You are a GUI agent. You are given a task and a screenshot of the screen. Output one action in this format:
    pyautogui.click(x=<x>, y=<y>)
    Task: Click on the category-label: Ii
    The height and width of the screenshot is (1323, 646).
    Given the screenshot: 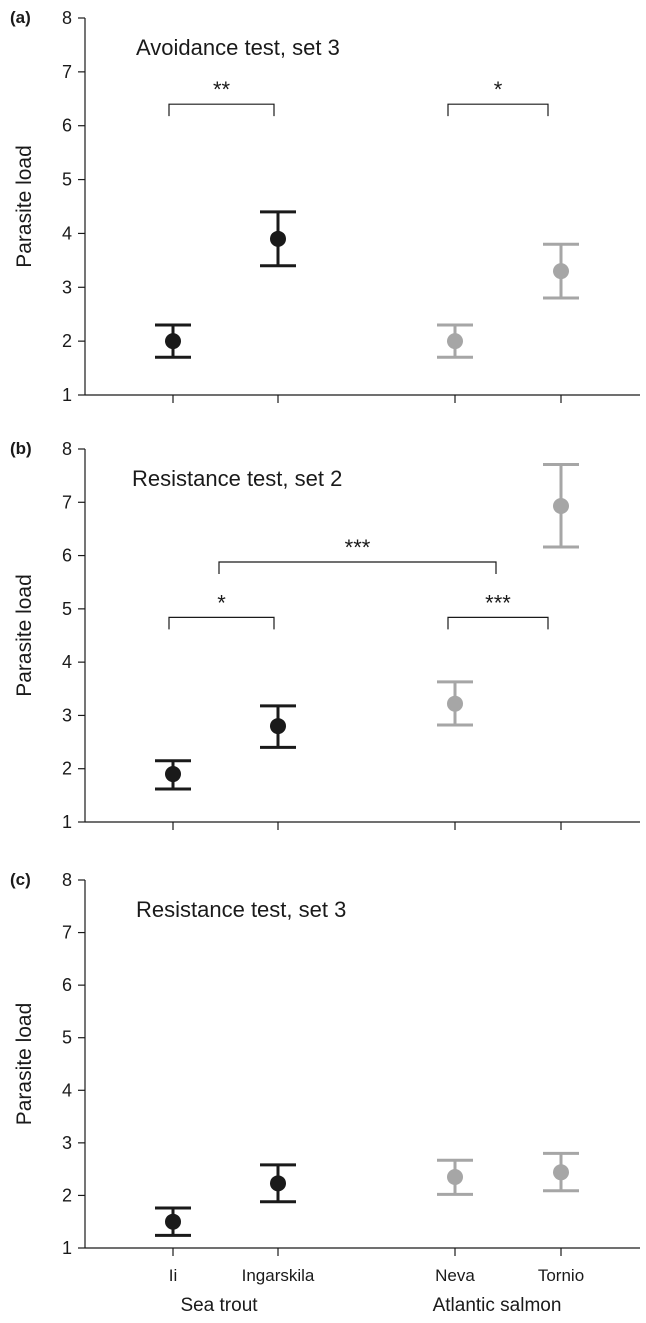 What is the action you would take?
    pyautogui.click(x=173, y=1275)
    